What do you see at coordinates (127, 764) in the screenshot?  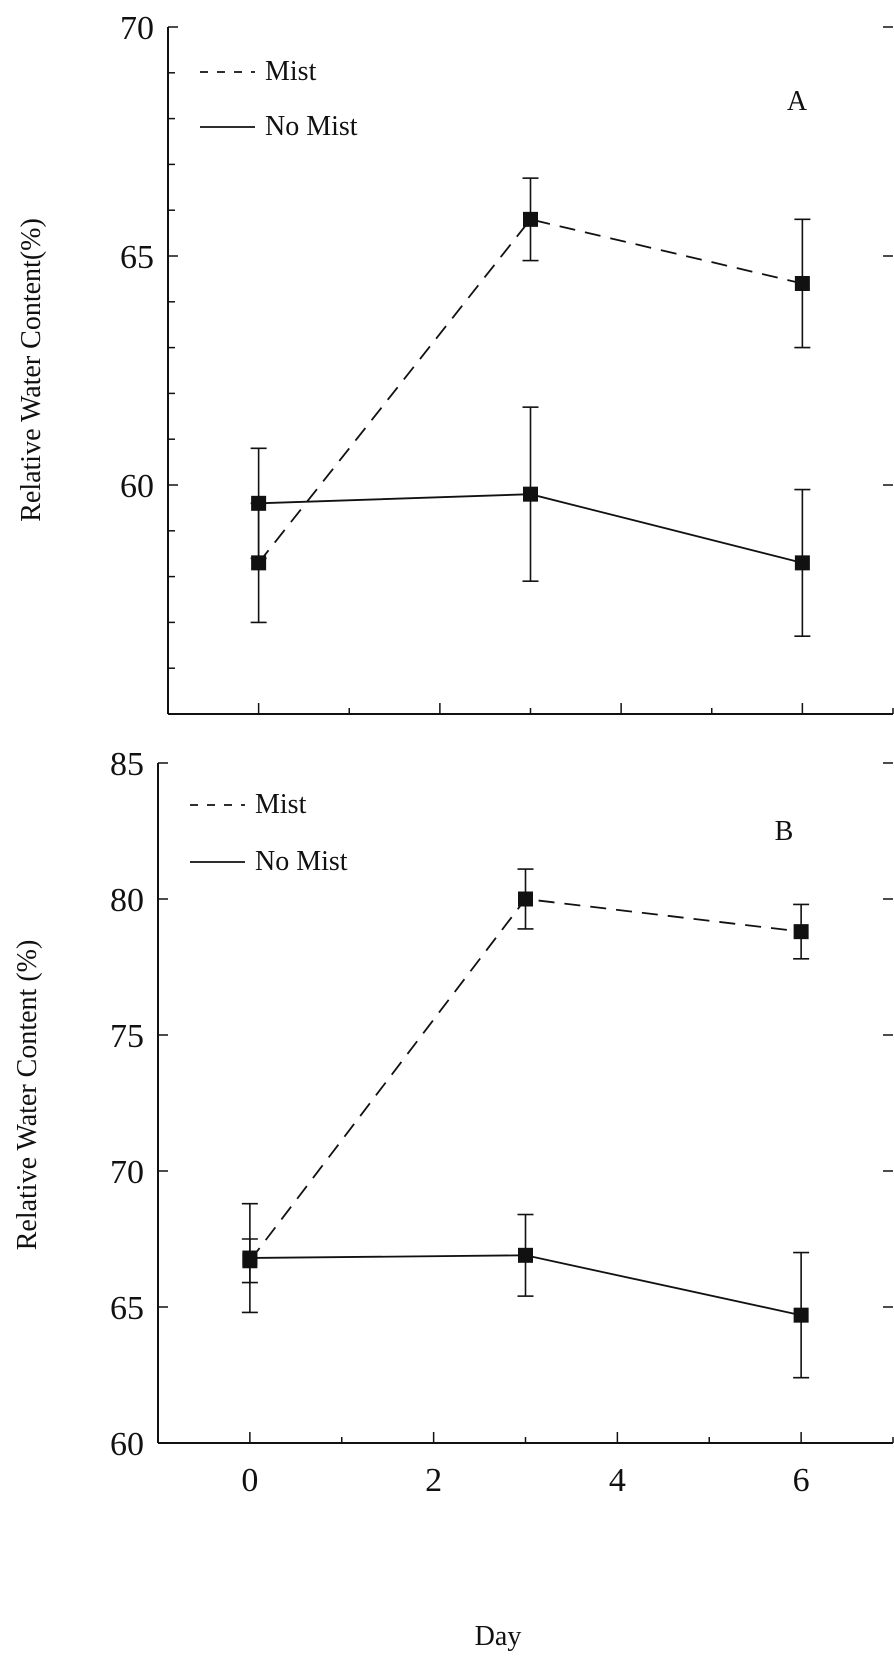 I see `y-tick-label: 85` at bounding box center [127, 764].